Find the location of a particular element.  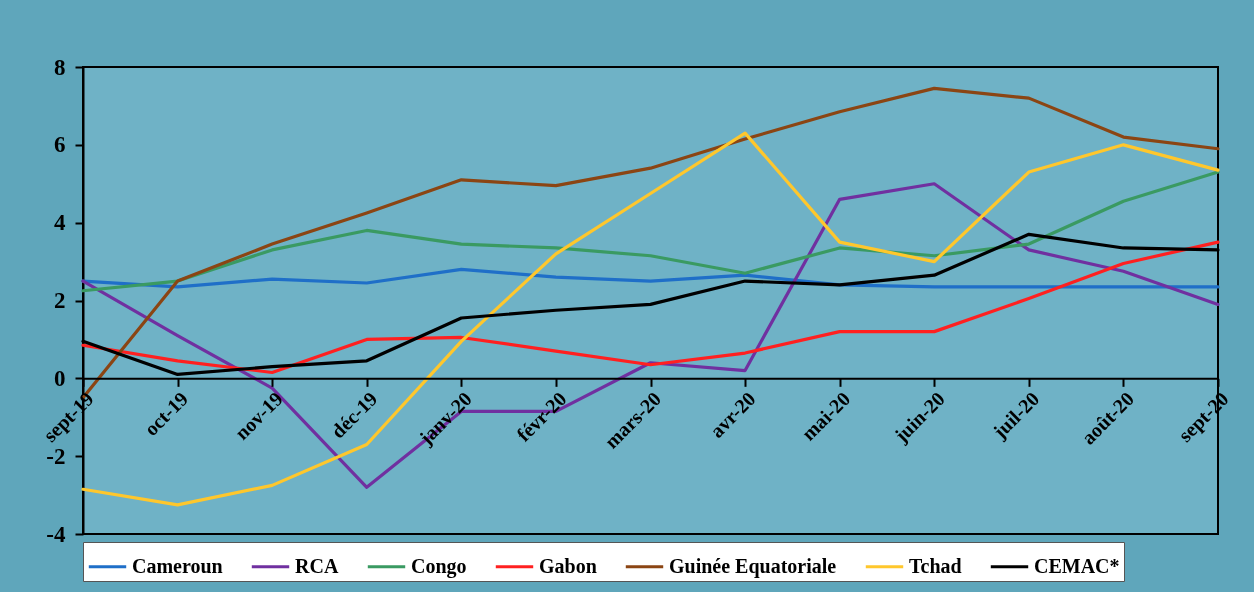

legend-label: Cameroun is located at coordinates (177, 565).